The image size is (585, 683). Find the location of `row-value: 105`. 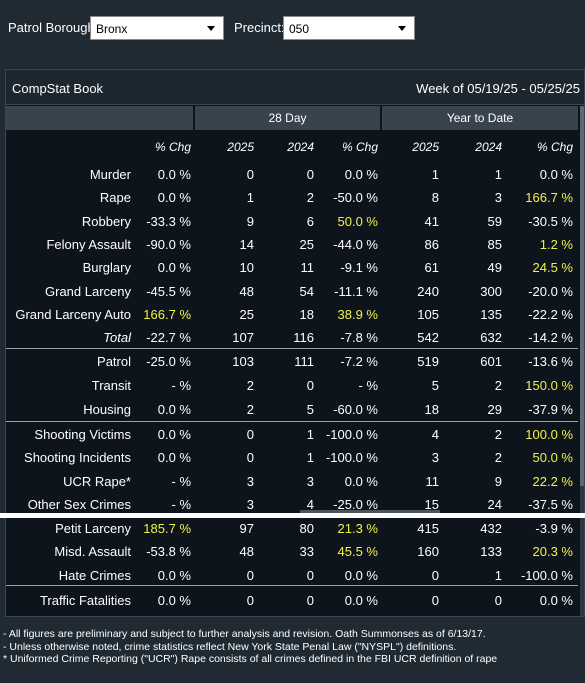

row-value: 105 is located at coordinates (428, 314).